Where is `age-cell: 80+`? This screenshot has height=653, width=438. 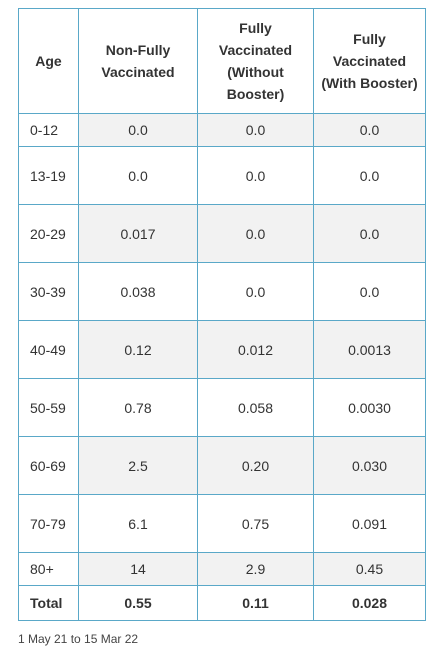
age-cell: 80+ is located at coordinates (48, 569).